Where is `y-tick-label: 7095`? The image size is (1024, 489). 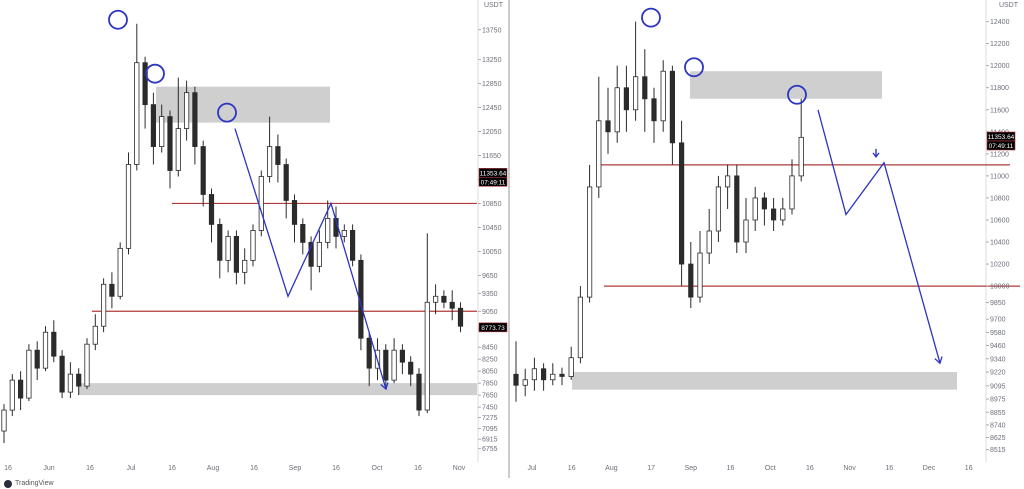
y-tick-label: 7095 is located at coordinates (490, 429).